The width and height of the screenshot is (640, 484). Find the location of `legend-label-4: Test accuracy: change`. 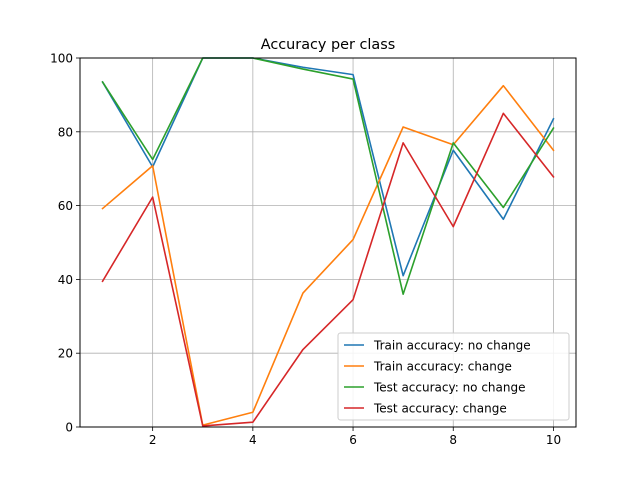

legend-label-4: Test accuracy: change is located at coordinates (440, 409).